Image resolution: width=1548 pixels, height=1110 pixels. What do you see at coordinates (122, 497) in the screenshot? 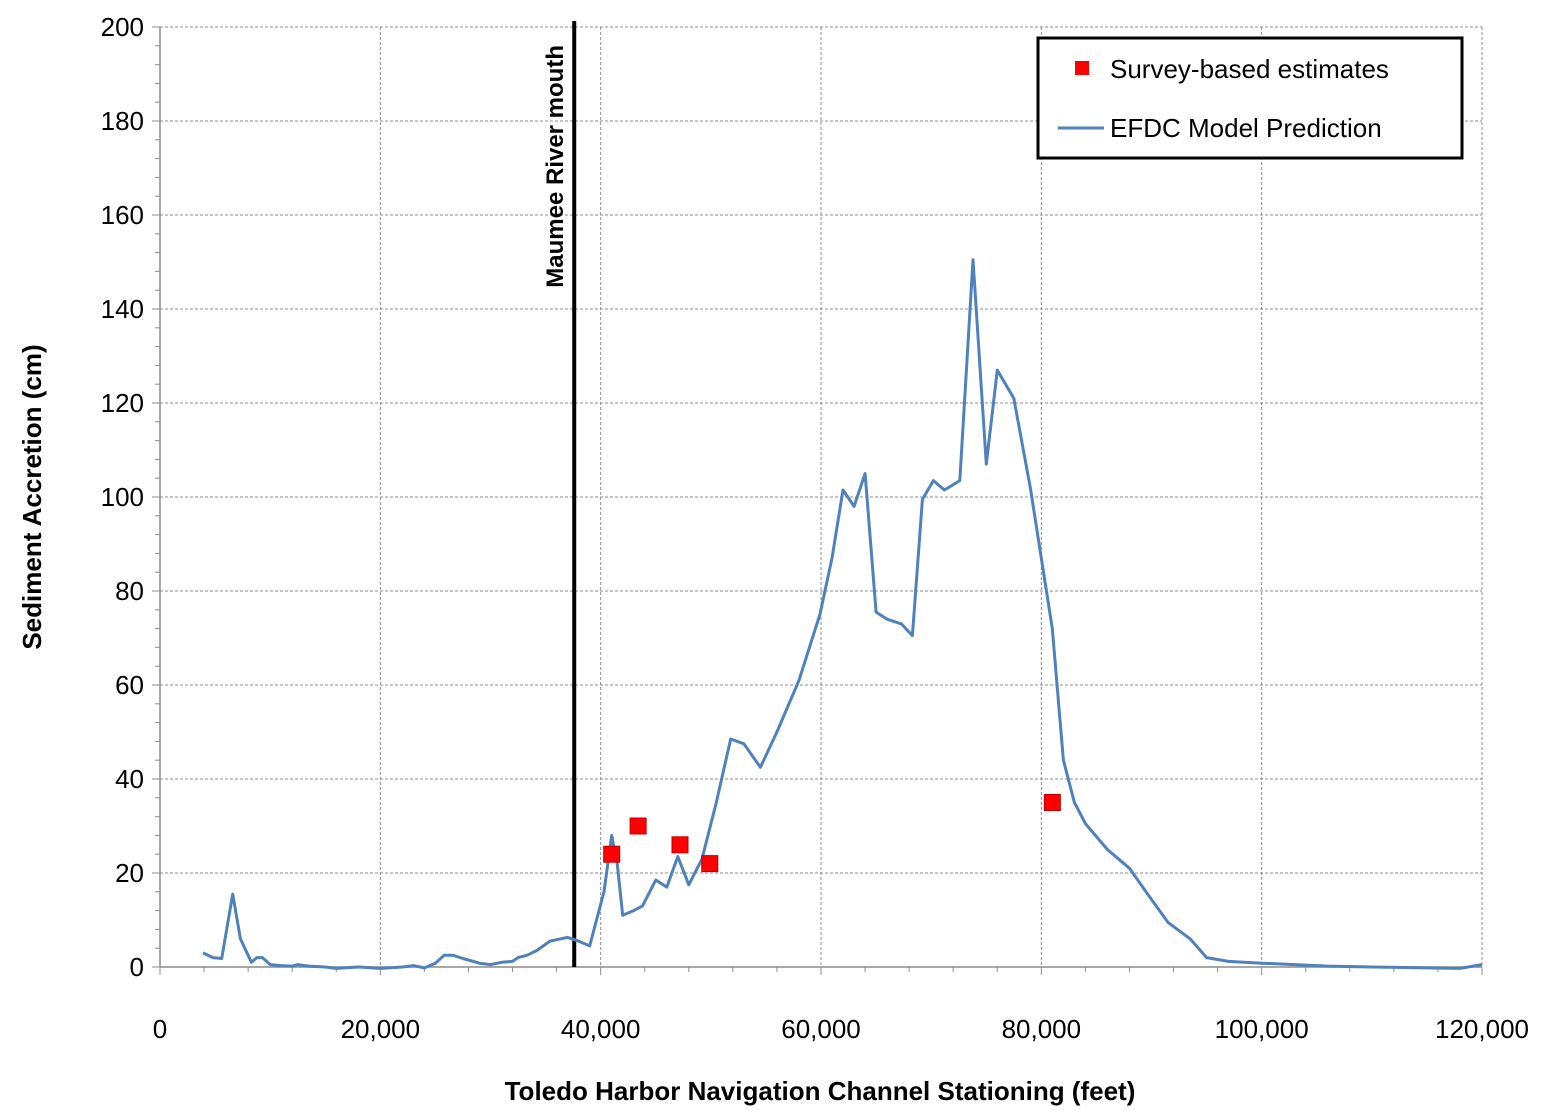
I see `y-tick-label: 100` at bounding box center [122, 497].